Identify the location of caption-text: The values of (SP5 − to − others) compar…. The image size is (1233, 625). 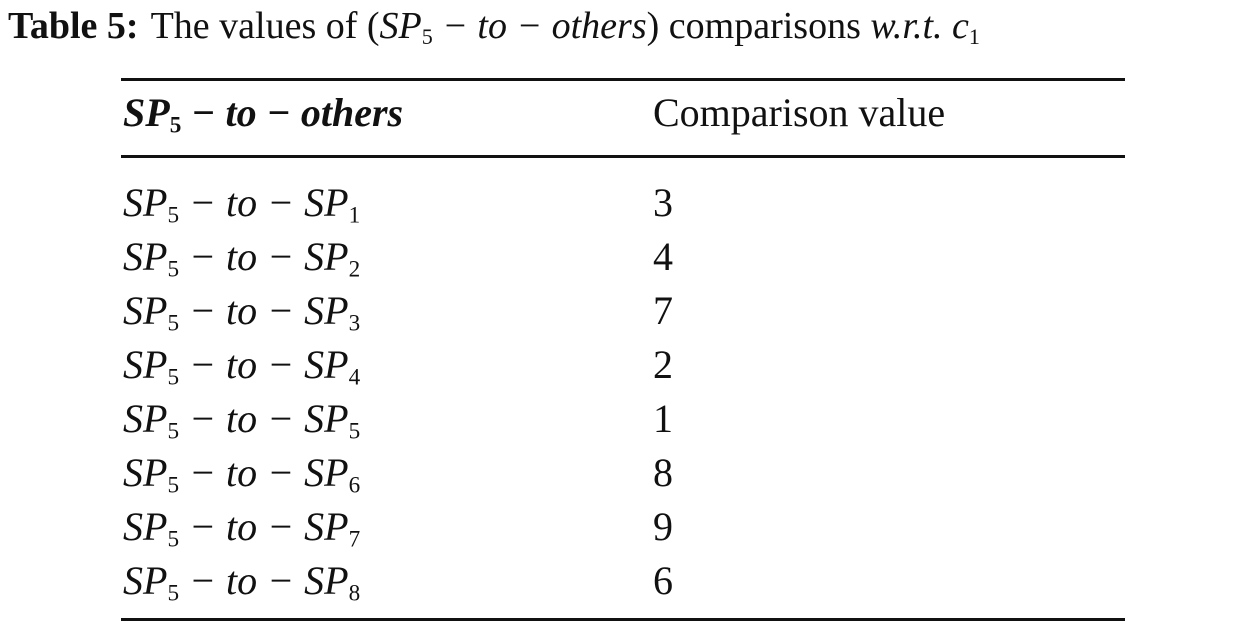
(565, 27).